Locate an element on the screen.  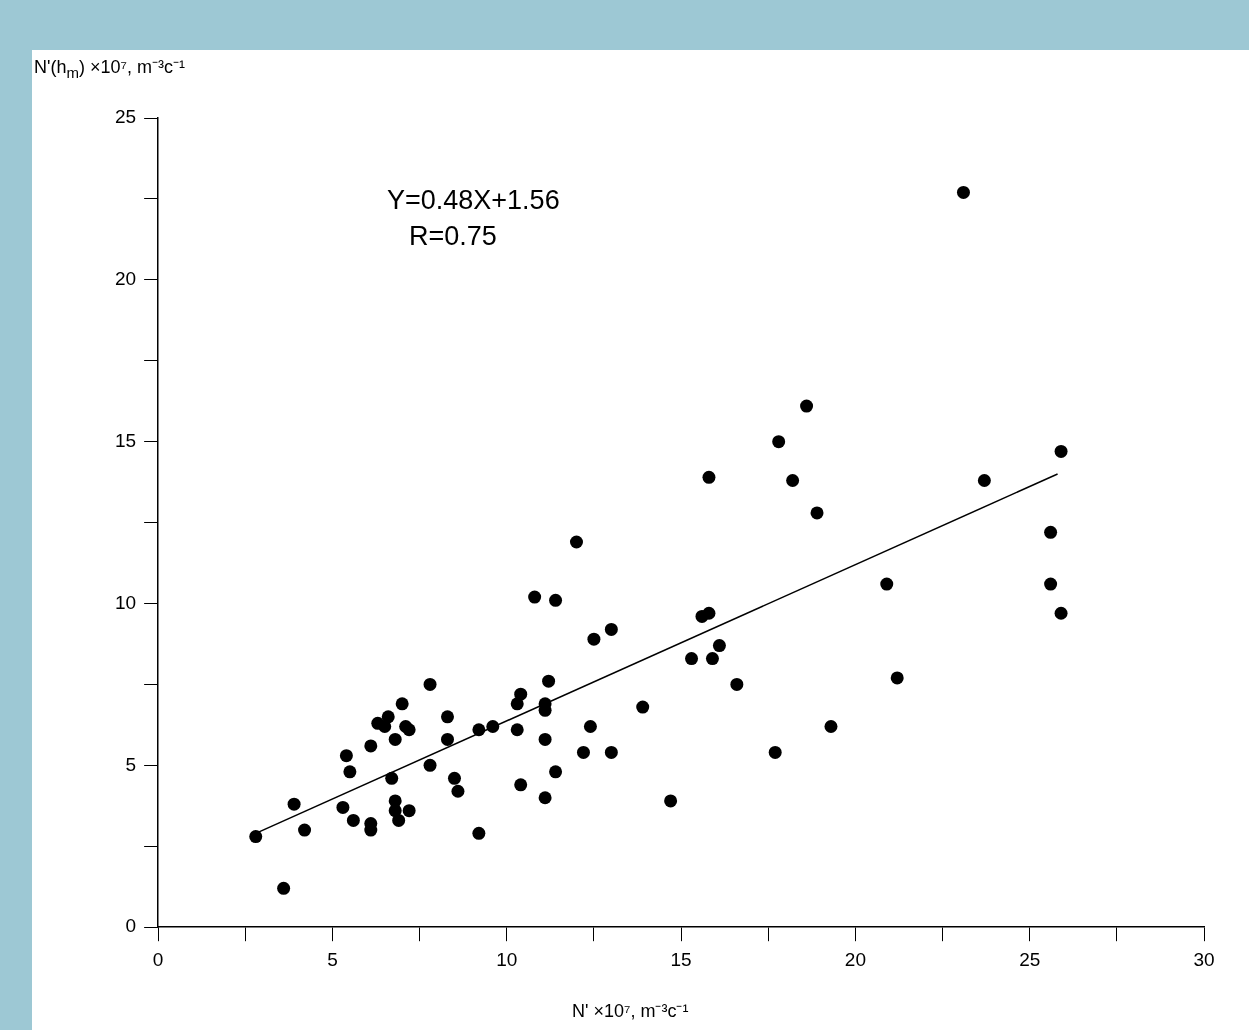
annotation: R=0.75 is located at coordinates (453, 236).